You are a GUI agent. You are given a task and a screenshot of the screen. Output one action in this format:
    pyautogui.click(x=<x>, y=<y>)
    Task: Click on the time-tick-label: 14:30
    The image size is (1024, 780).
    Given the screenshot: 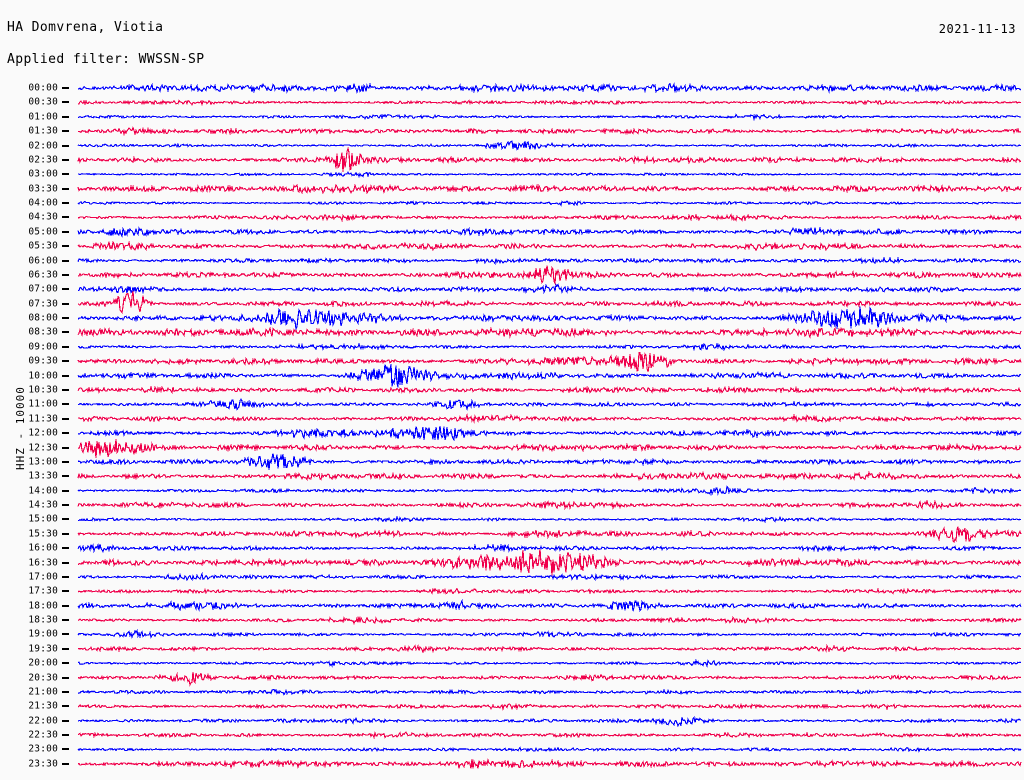 What is the action you would take?
    pyautogui.click(x=43, y=505)
    